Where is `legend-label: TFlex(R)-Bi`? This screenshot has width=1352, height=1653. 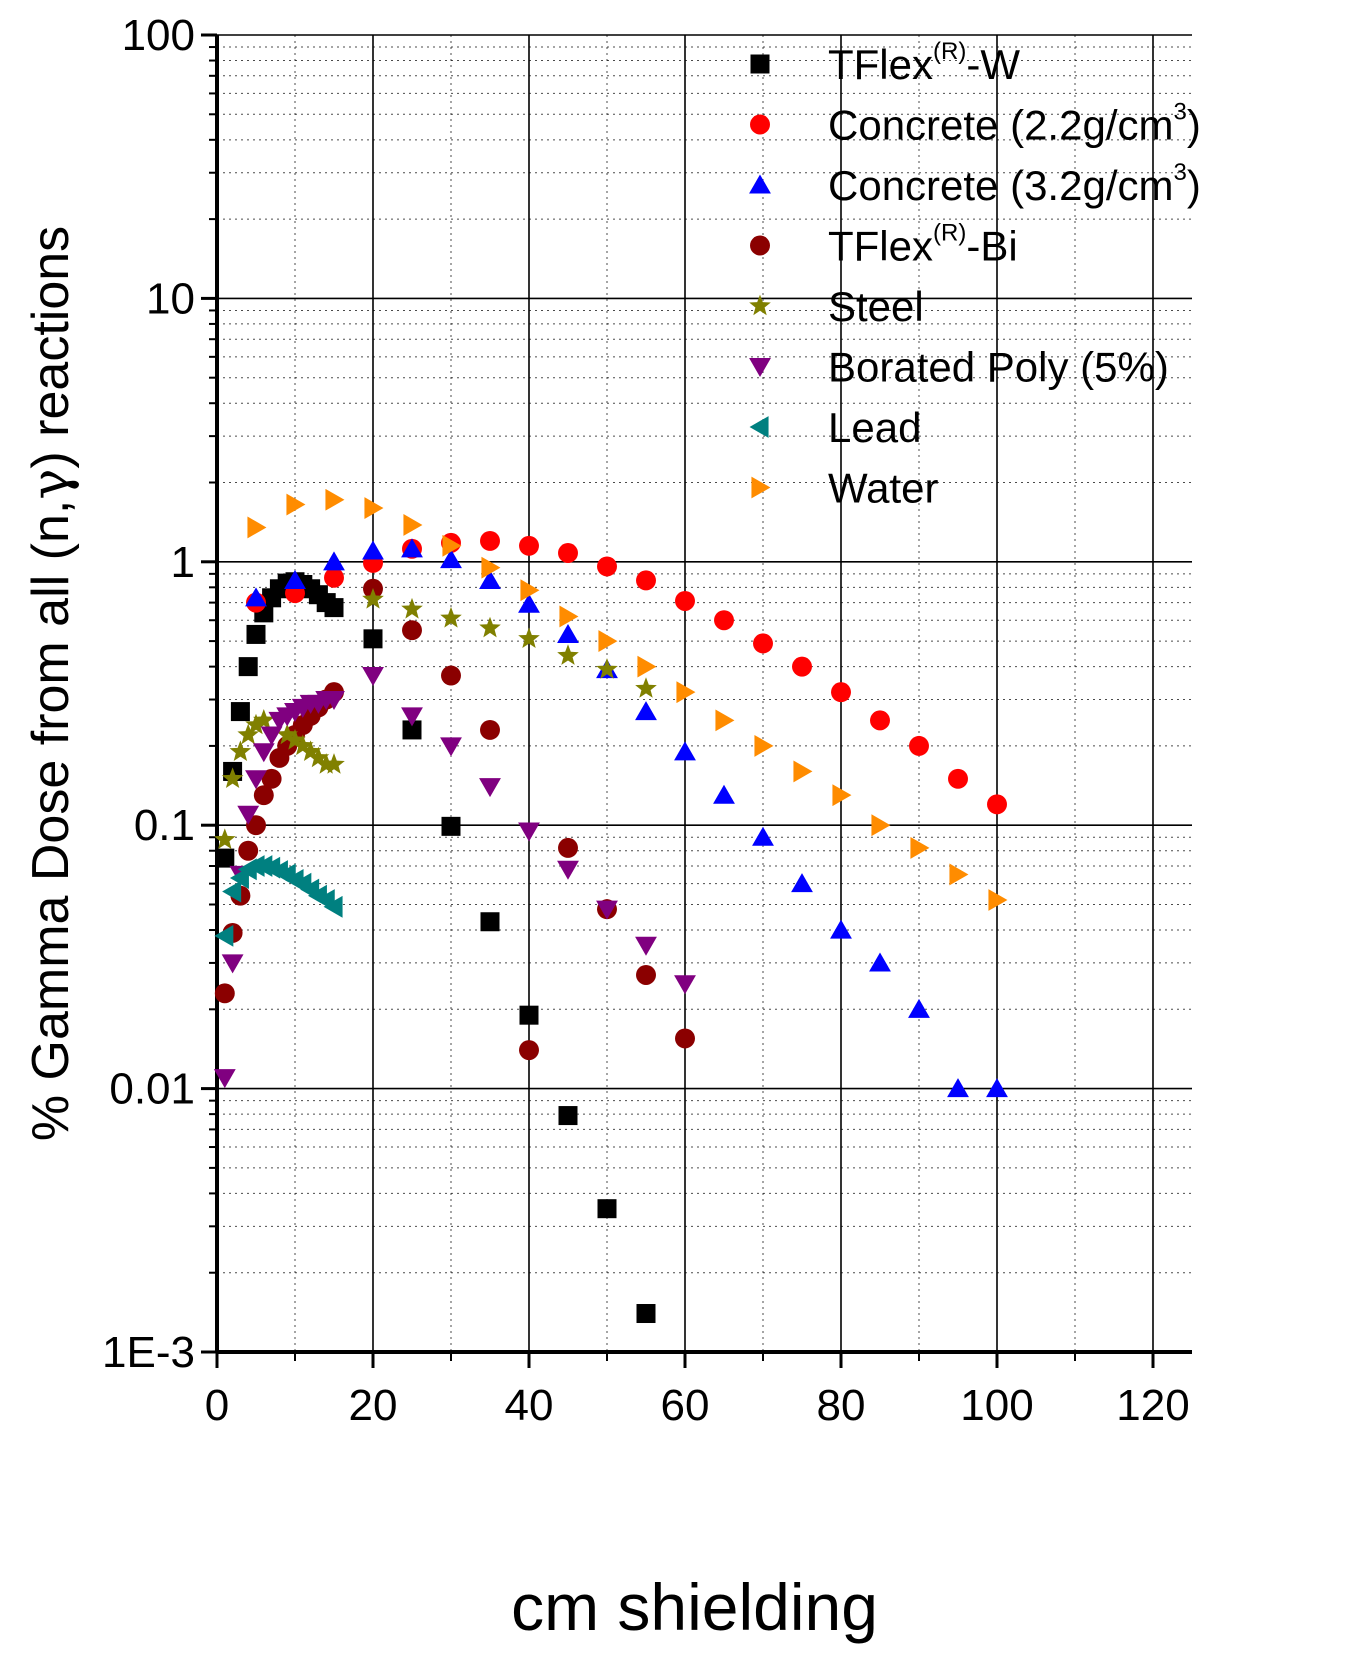
legend-label: TFlex(R)-Bi is located at coordinates (923, 245).